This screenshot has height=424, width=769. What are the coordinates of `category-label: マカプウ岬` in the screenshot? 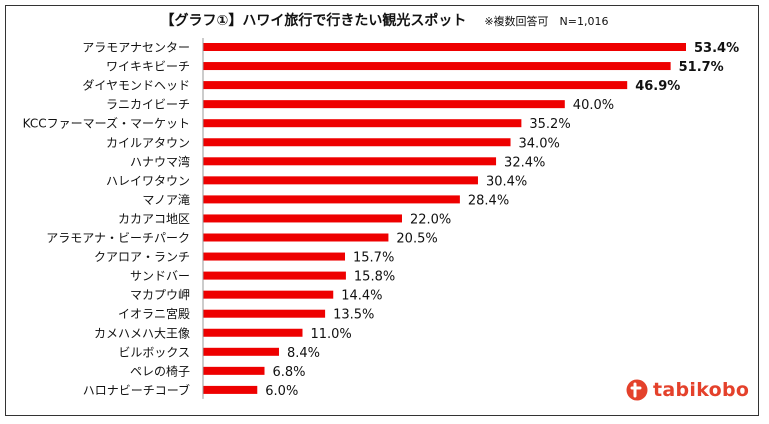 It's located at (160, 295).